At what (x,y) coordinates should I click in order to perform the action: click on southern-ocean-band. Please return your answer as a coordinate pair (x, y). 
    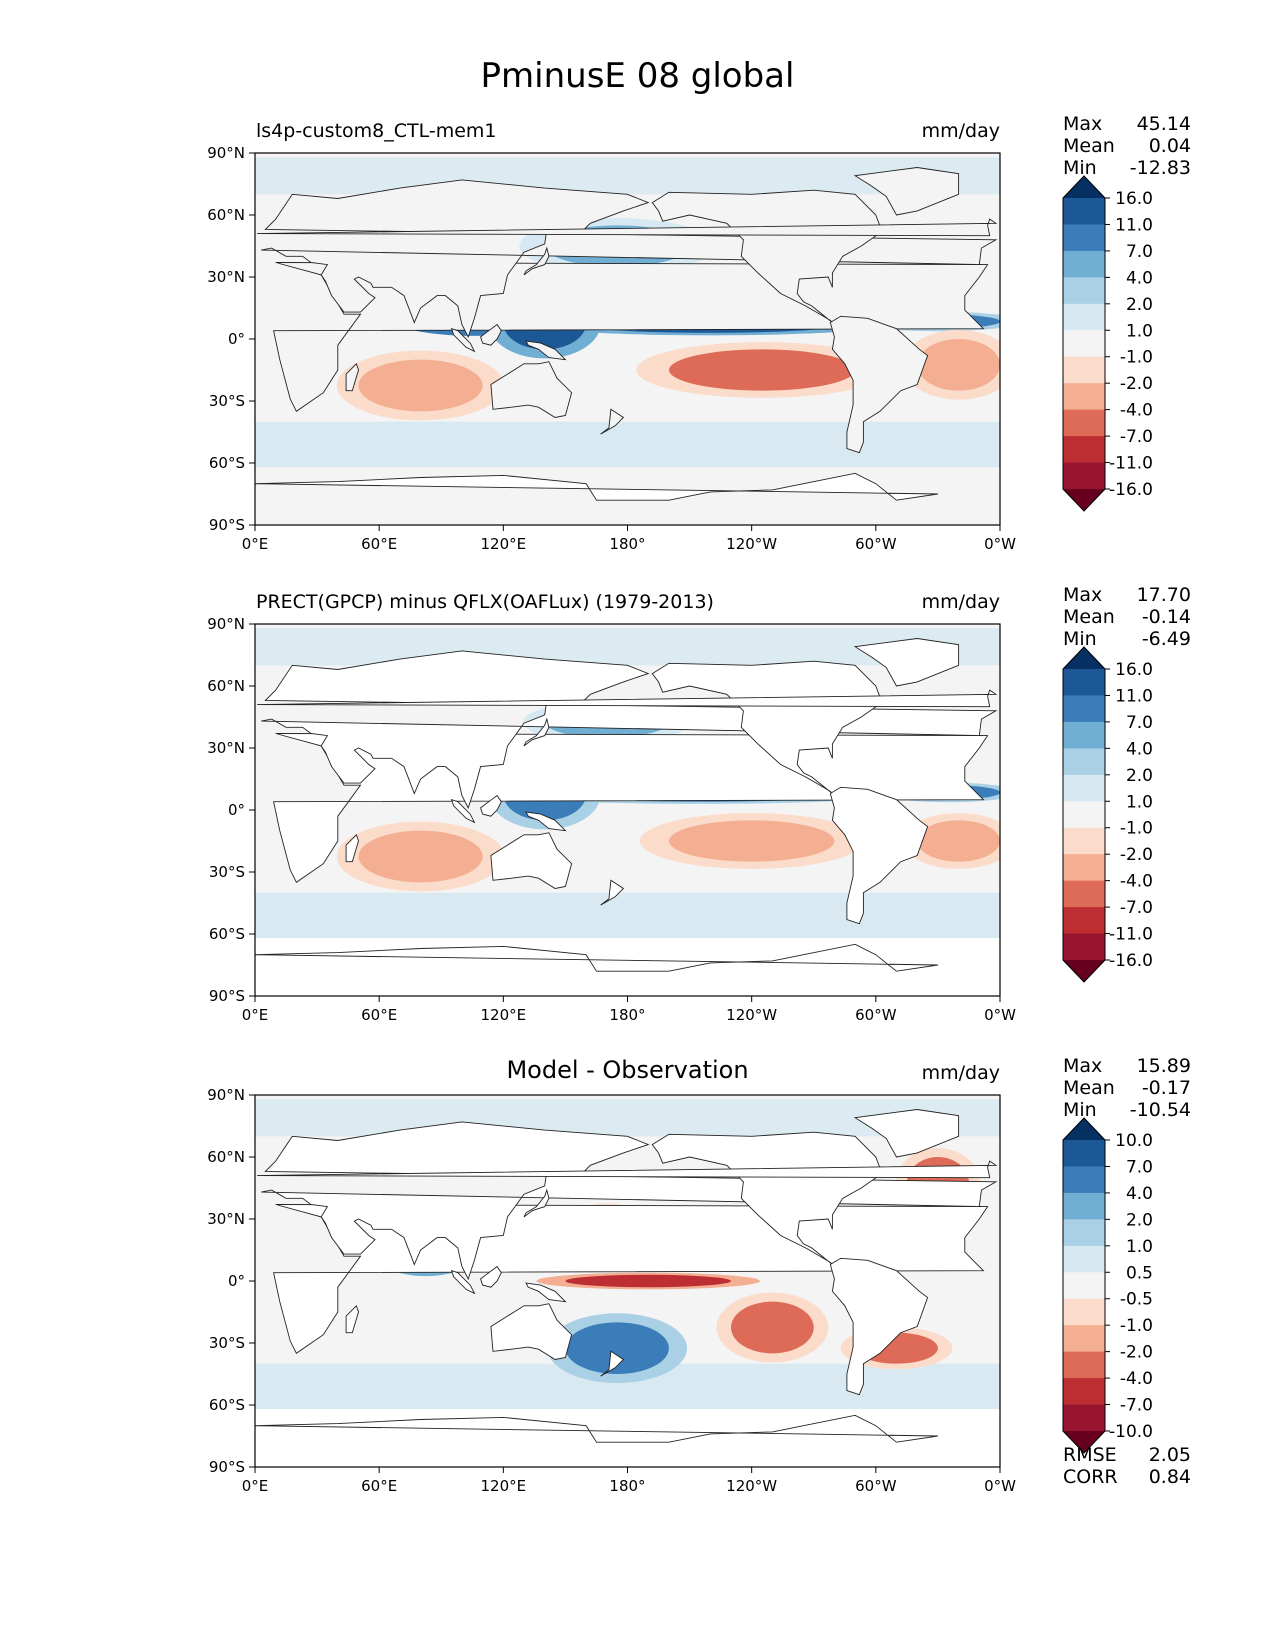
    Looking at the image, I should click on (627, 915).